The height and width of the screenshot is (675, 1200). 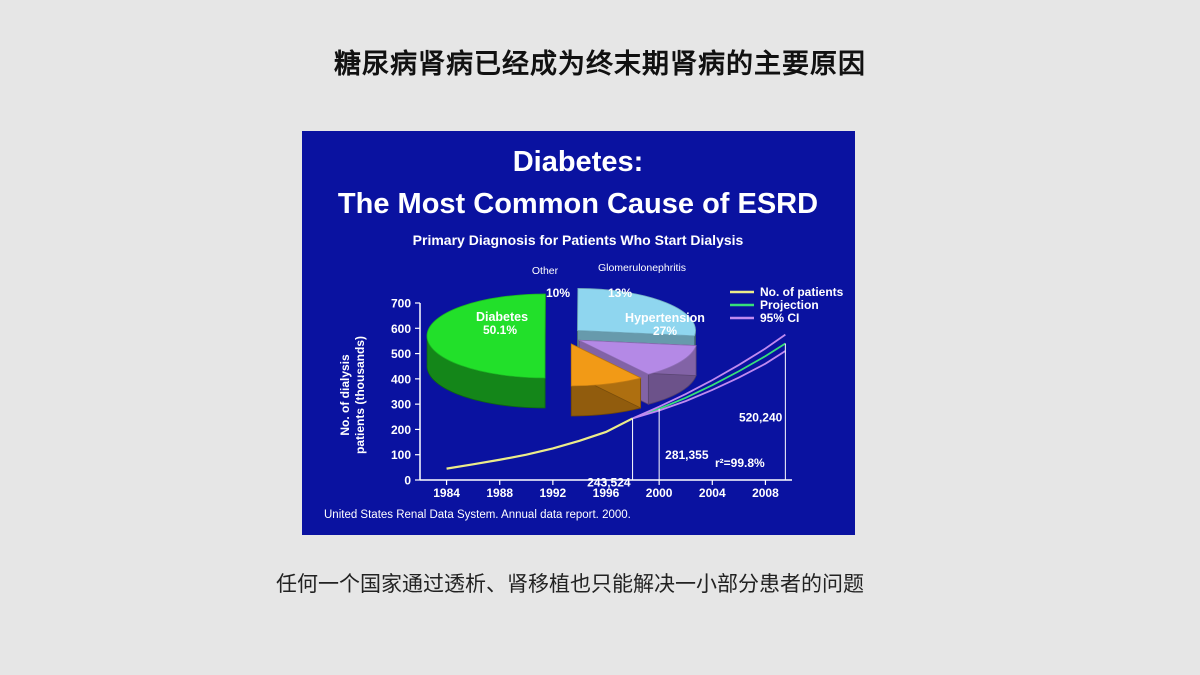 I want to click on pie-label-name: Diabetes, so click(x=502, y=317).